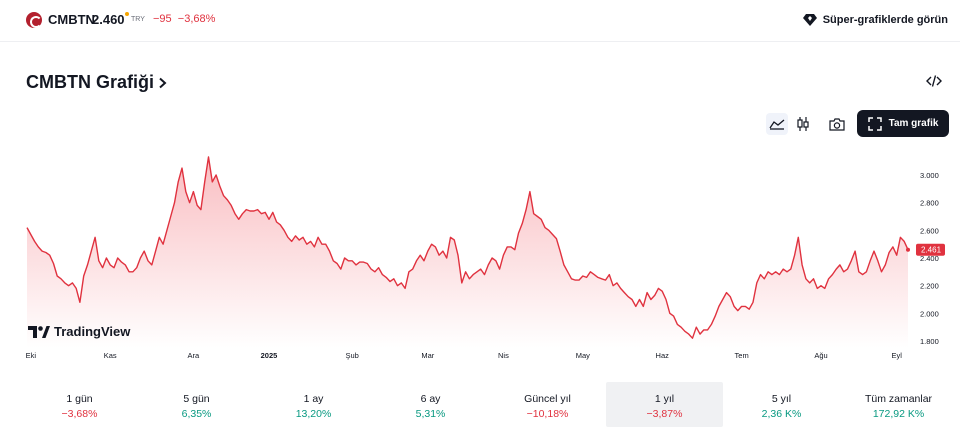  What do you see at coordinates (934, 81) in the screenshot?
I see `embed-code-icon` at bounding box center [934, 81].